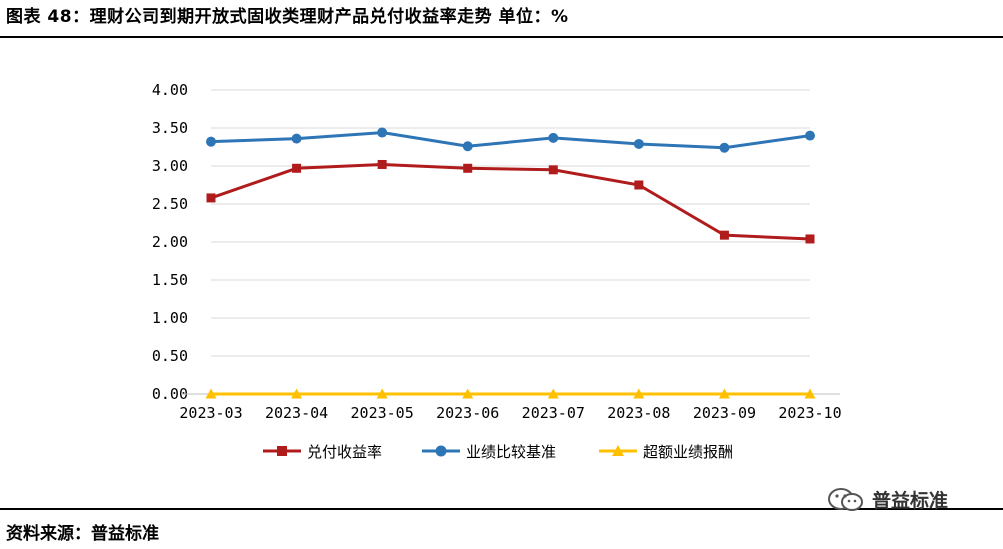 The height and width of the screenshot is (549, 1003). I want to click on y-tick-label: 1.00, so click(170, 318).